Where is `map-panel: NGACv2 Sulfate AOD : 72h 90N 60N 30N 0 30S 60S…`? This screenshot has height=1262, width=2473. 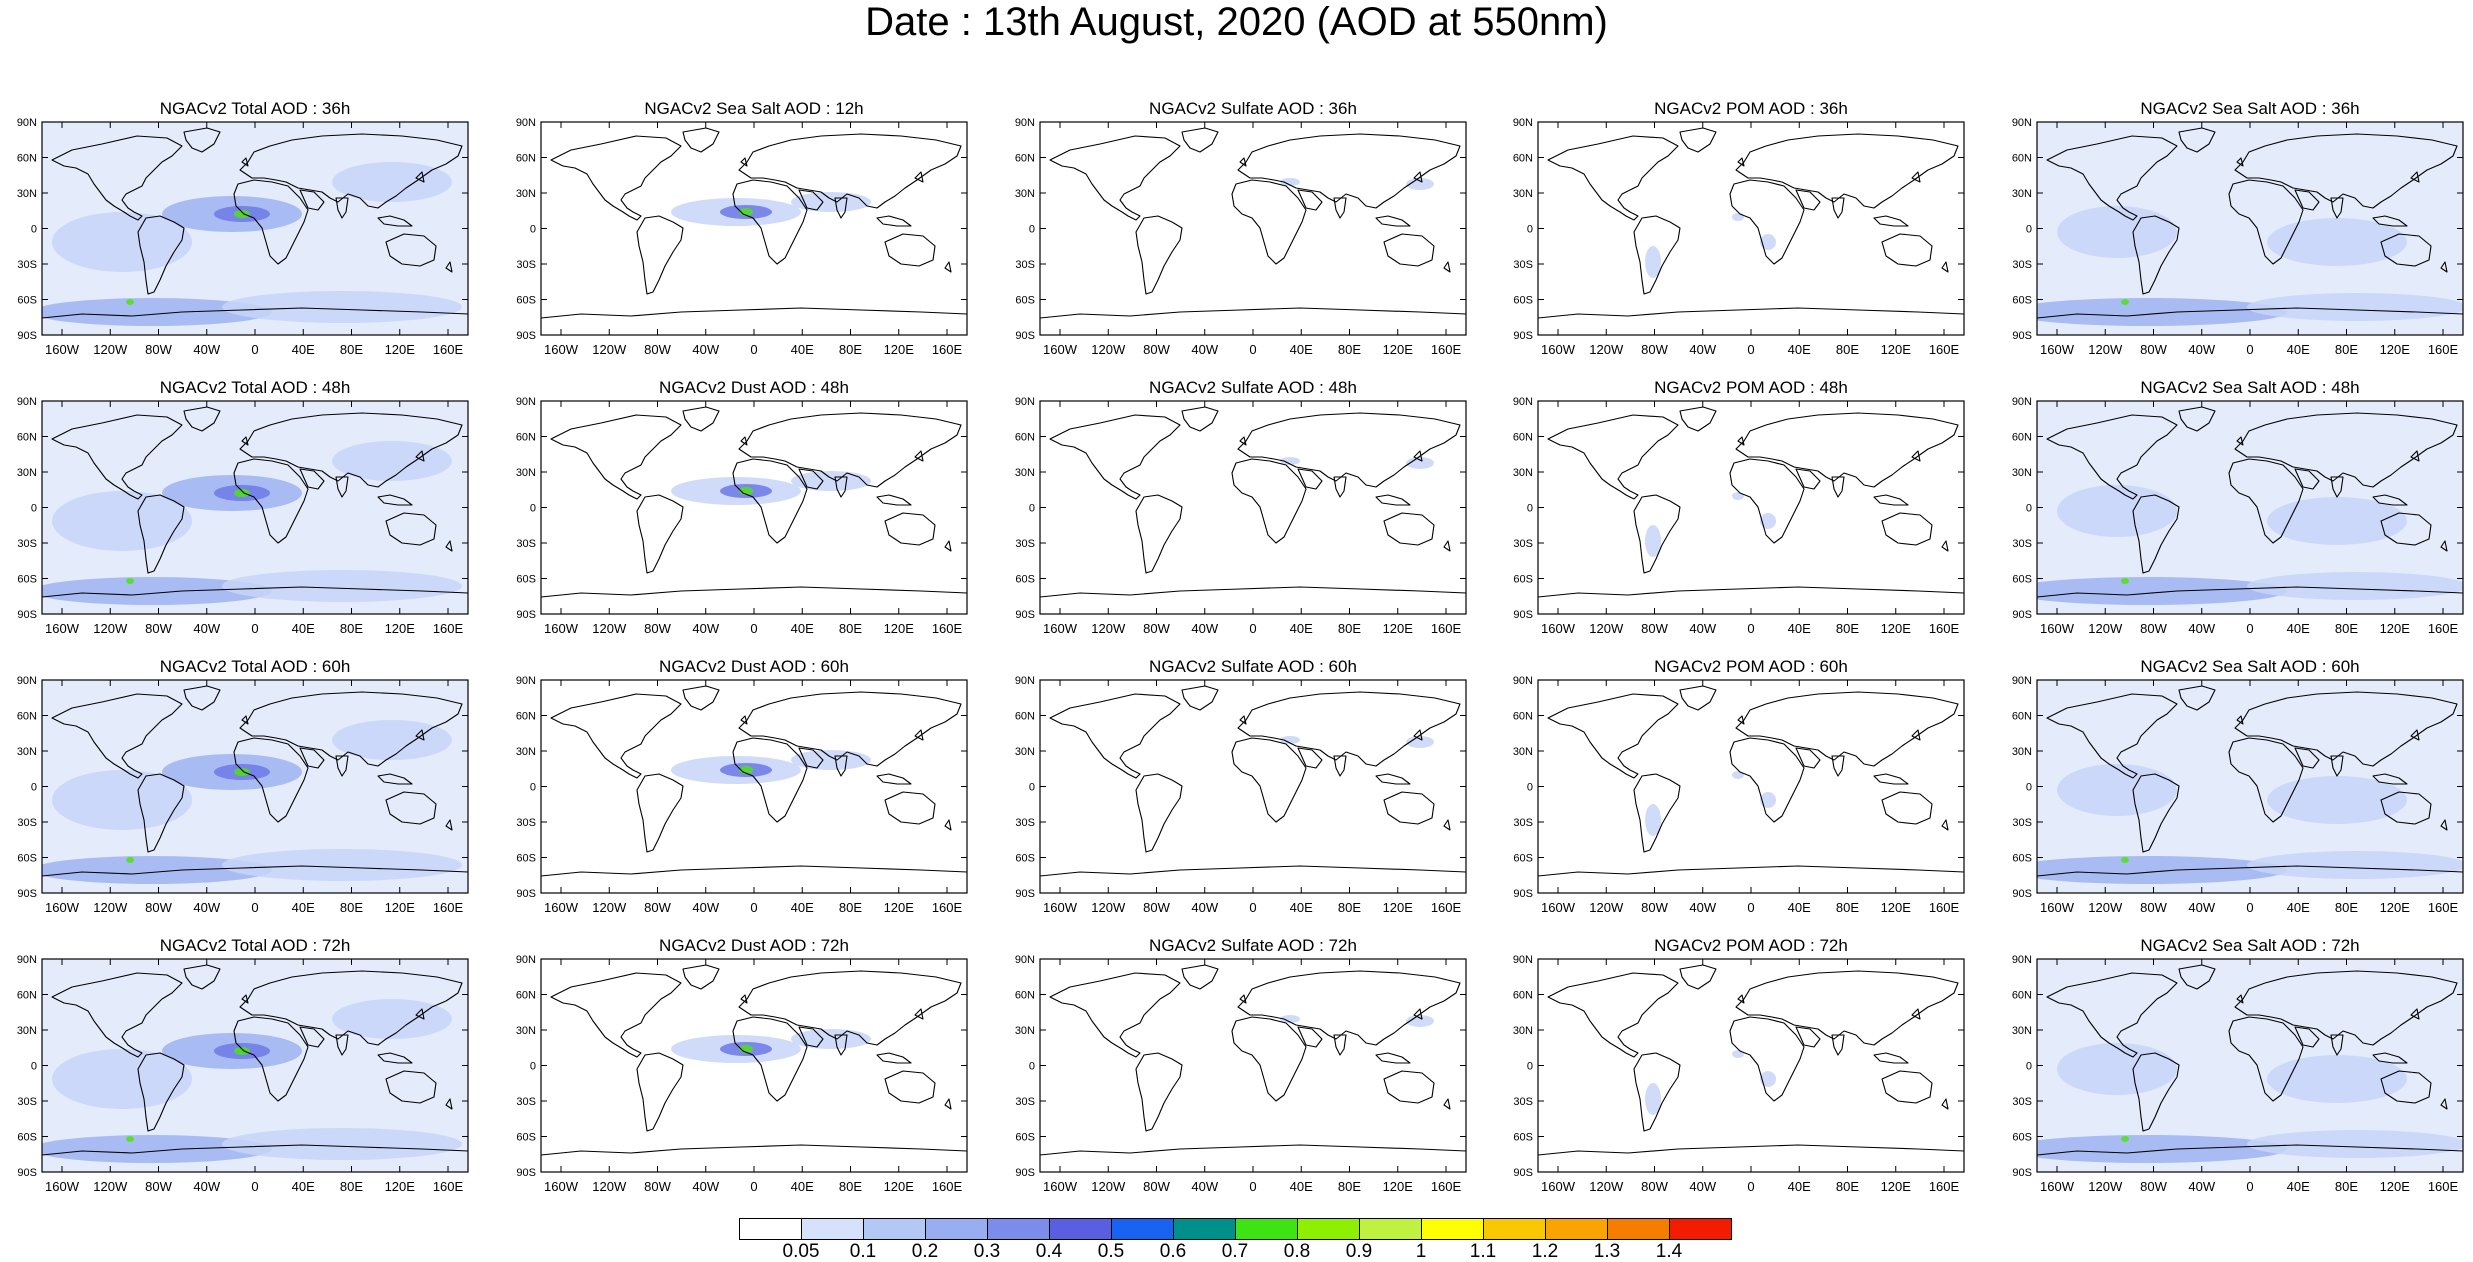 map-panel: NGACv2 Sulfate AOD : 72h 90N 60N 30N 0 30S 60S… is located at coordinates (1241, 1065).